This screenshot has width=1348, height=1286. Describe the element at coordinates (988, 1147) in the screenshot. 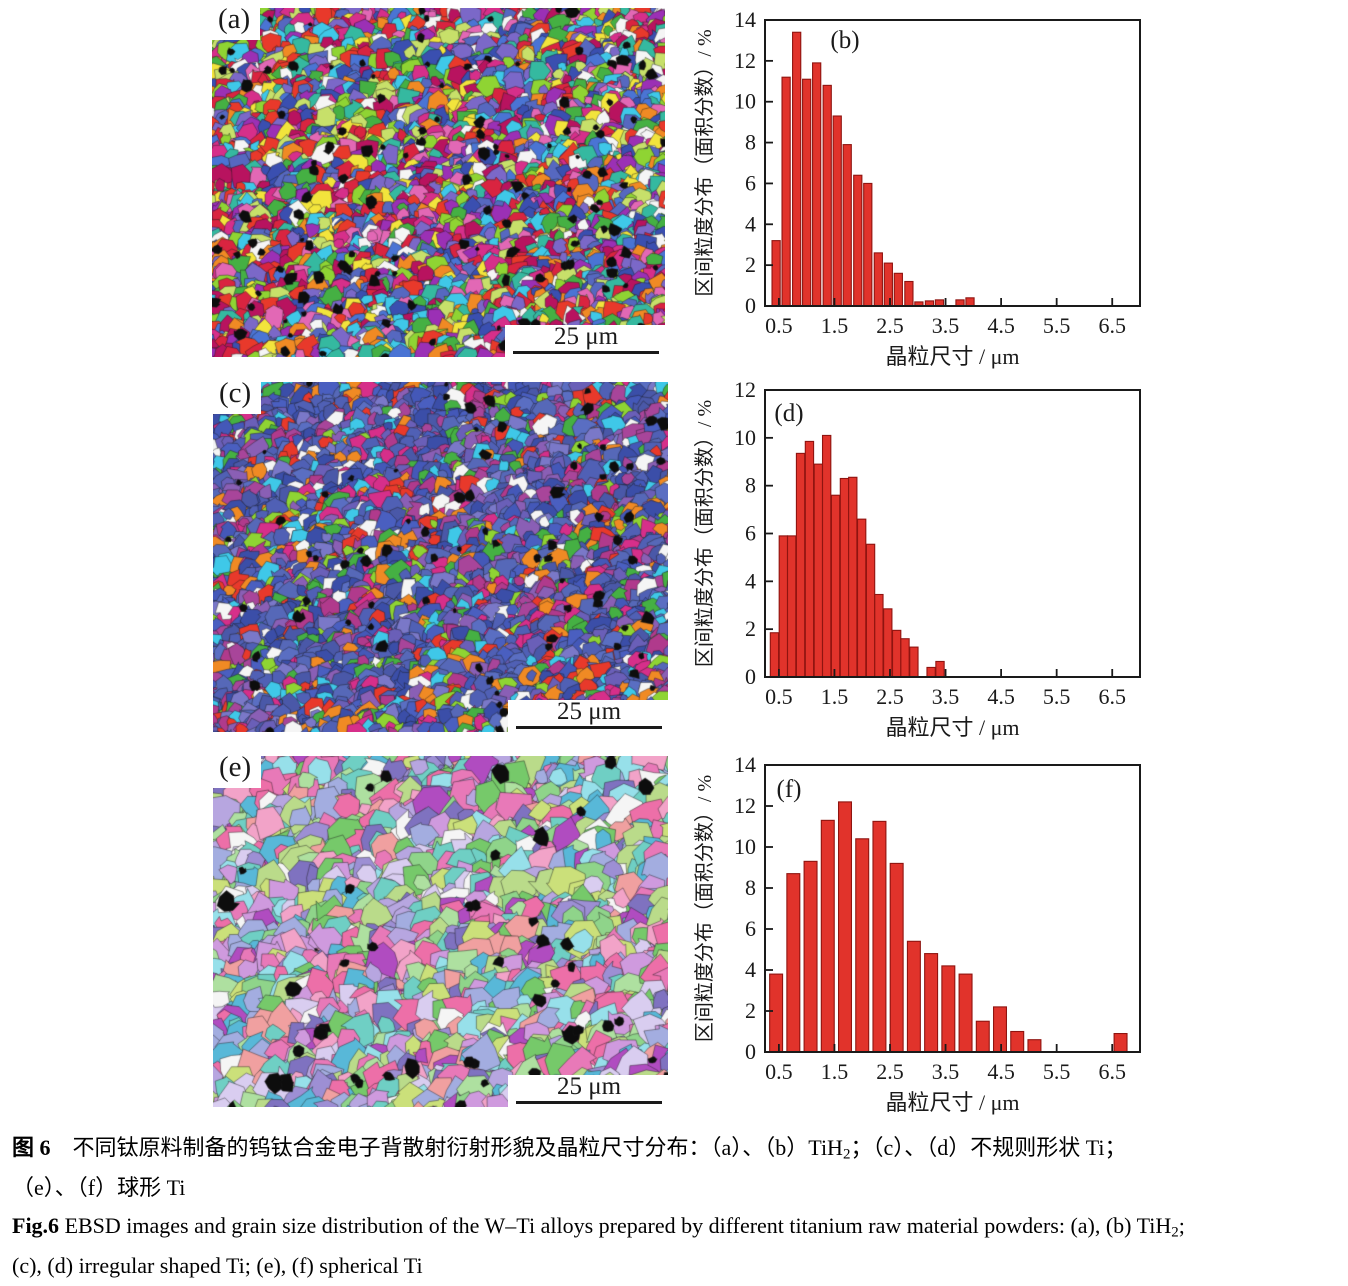

I see `caption-zh-text2: ；（c）、（d）不规则形状 Ti；` at that location.